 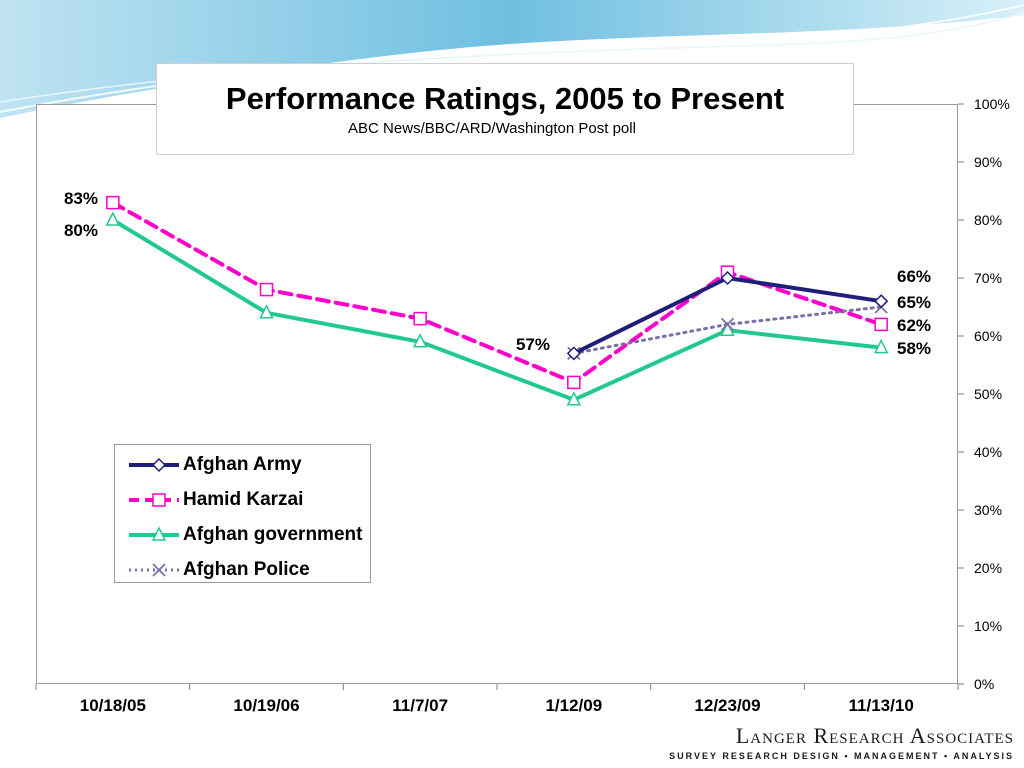 I want to click on legend-item-afghan-government: Afghan government, so click(x=247, y=535).